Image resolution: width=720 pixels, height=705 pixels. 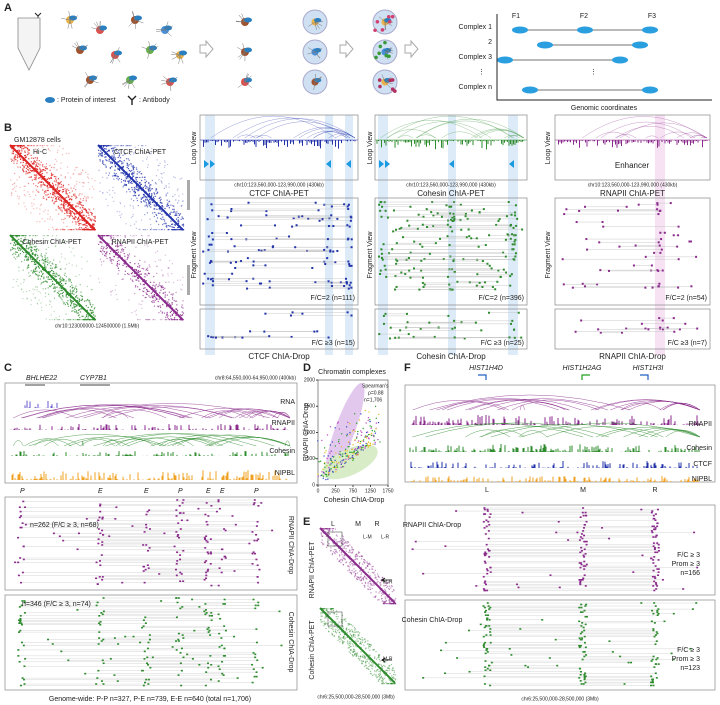 What do you see at coordinates (380, 87) in the screenshot?
I see `tag` at bounding box center [380, 87].